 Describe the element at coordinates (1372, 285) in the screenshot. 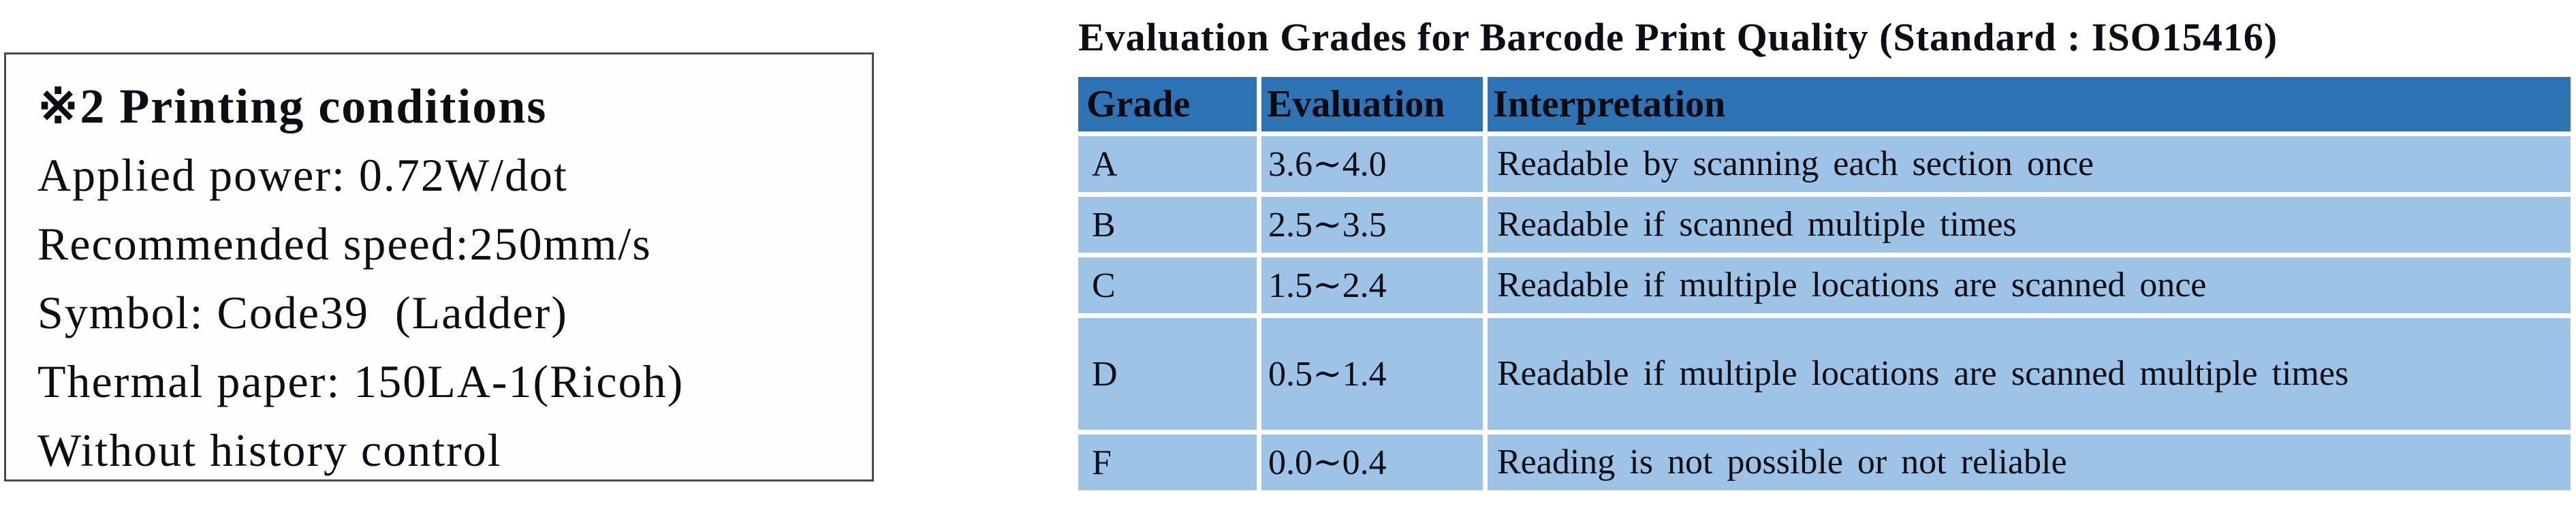

I see `evaluation-cell: 1.5∼2.4` at that location.